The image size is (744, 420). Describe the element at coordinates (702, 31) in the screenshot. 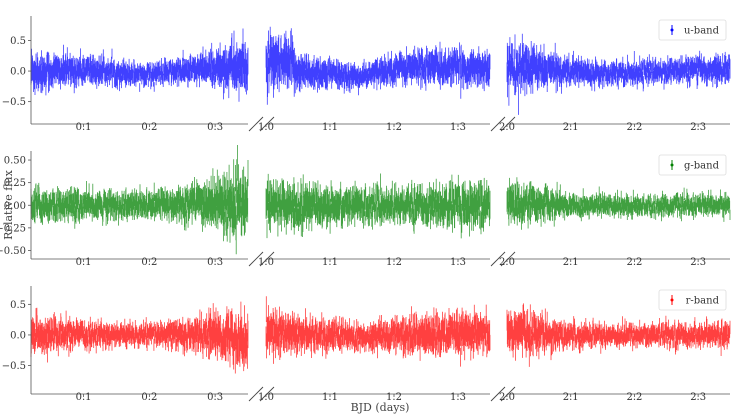

I see `legend-label: u-band` at that location.